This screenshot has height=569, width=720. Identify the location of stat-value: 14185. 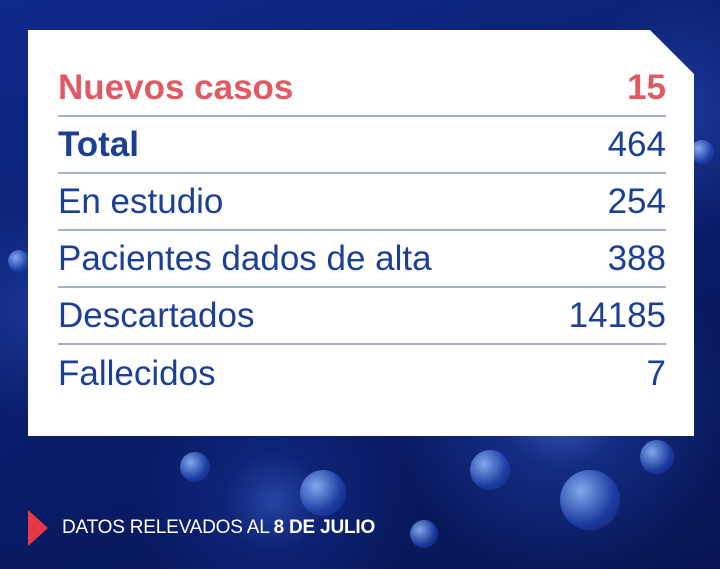
(617, 315).